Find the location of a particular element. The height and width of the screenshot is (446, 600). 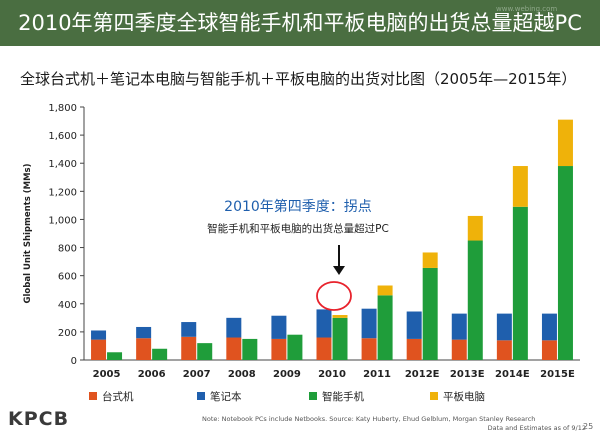

notebook-legend-swatch is located at coordinates (201, 396).